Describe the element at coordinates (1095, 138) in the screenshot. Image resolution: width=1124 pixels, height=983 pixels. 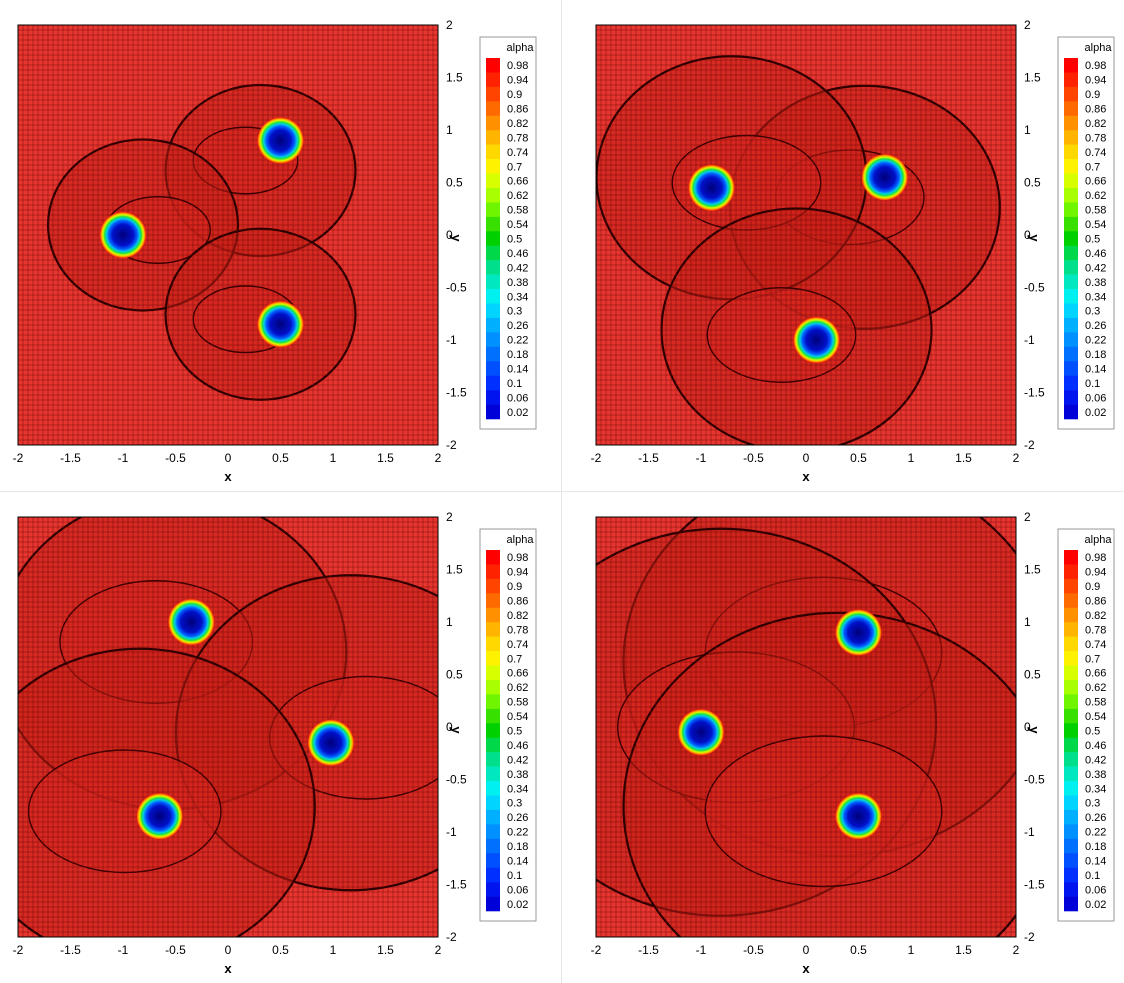
I see `colorbar-level-label: 0.78` at that location.